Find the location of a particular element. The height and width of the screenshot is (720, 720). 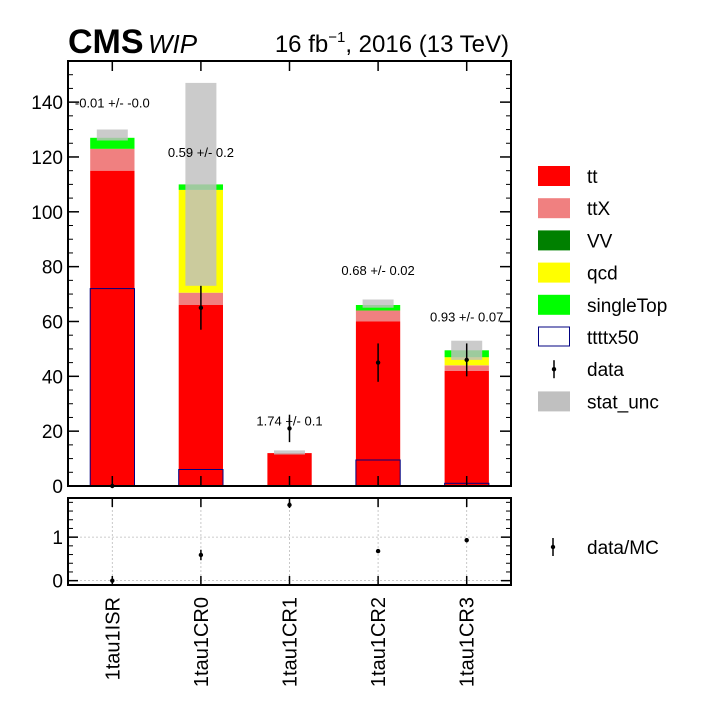

legend-entry-singleTop: singleTop is located at coordinates (602, 305).